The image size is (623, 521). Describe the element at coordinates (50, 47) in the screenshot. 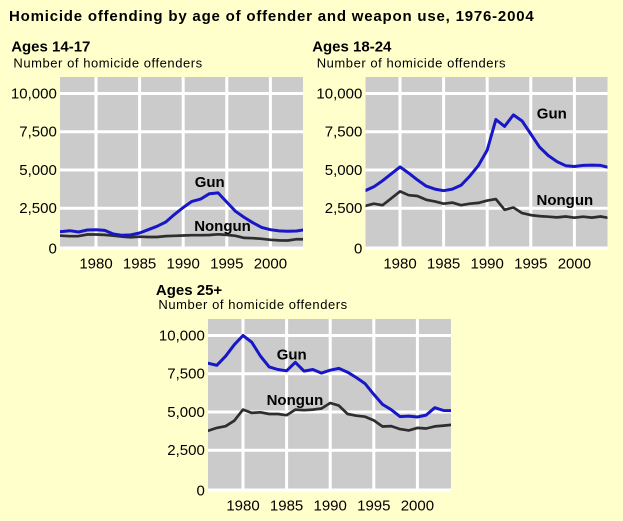

I see `svg-text: Ages 14-17` at that location.